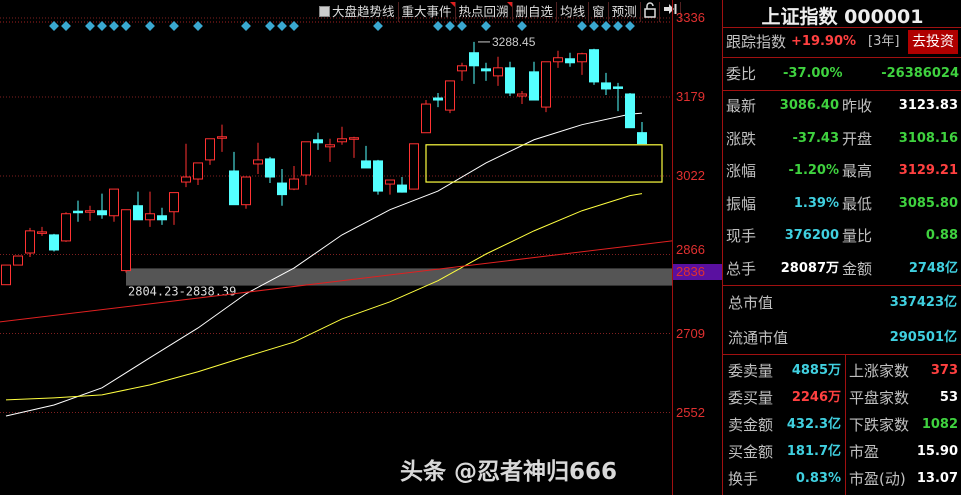  I want to click on market-stat-label: 市盈, so click(864, 452).